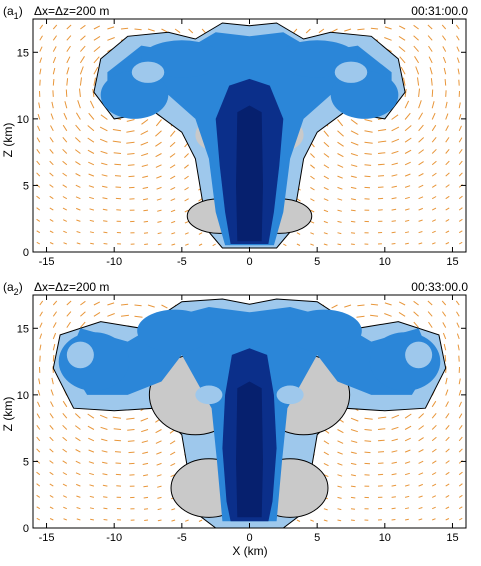  What do you see at coordinates (71, 287) in the screenshot?
I see `panel-2-resolution: Δx=Δz=200 m` at bounding box center [71, 287].